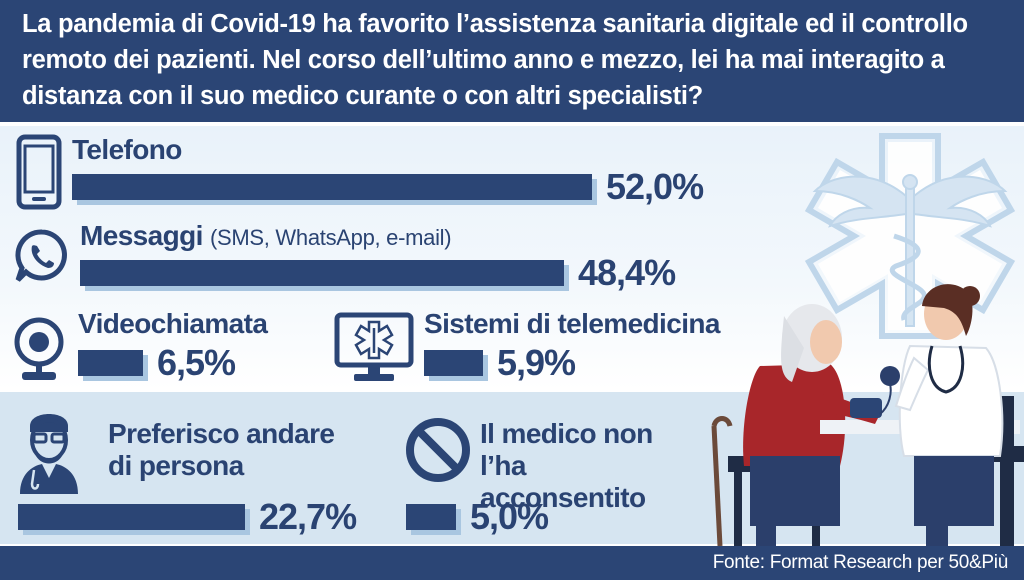  What do you see at coordinates (566, 465) in the screenshot?
I see `label-non-acconsentito: Il medico non l’ha acconsentito` at bounding box center [566, 465].